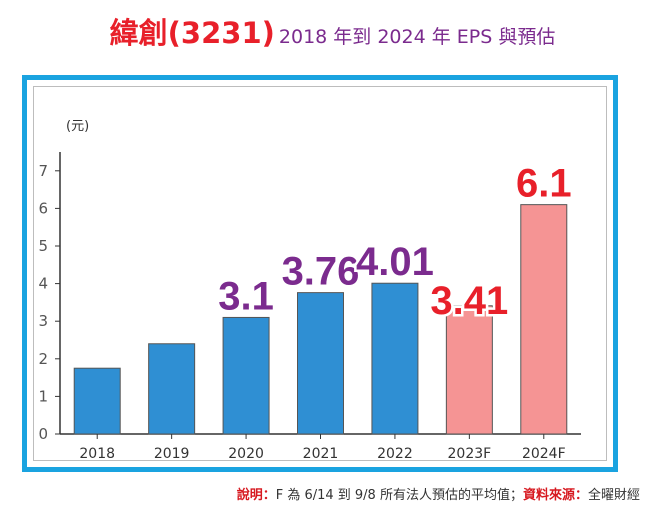 The height and width of the screenshot is (517, 665). I want to click on bar-2018, so click(97, 401).